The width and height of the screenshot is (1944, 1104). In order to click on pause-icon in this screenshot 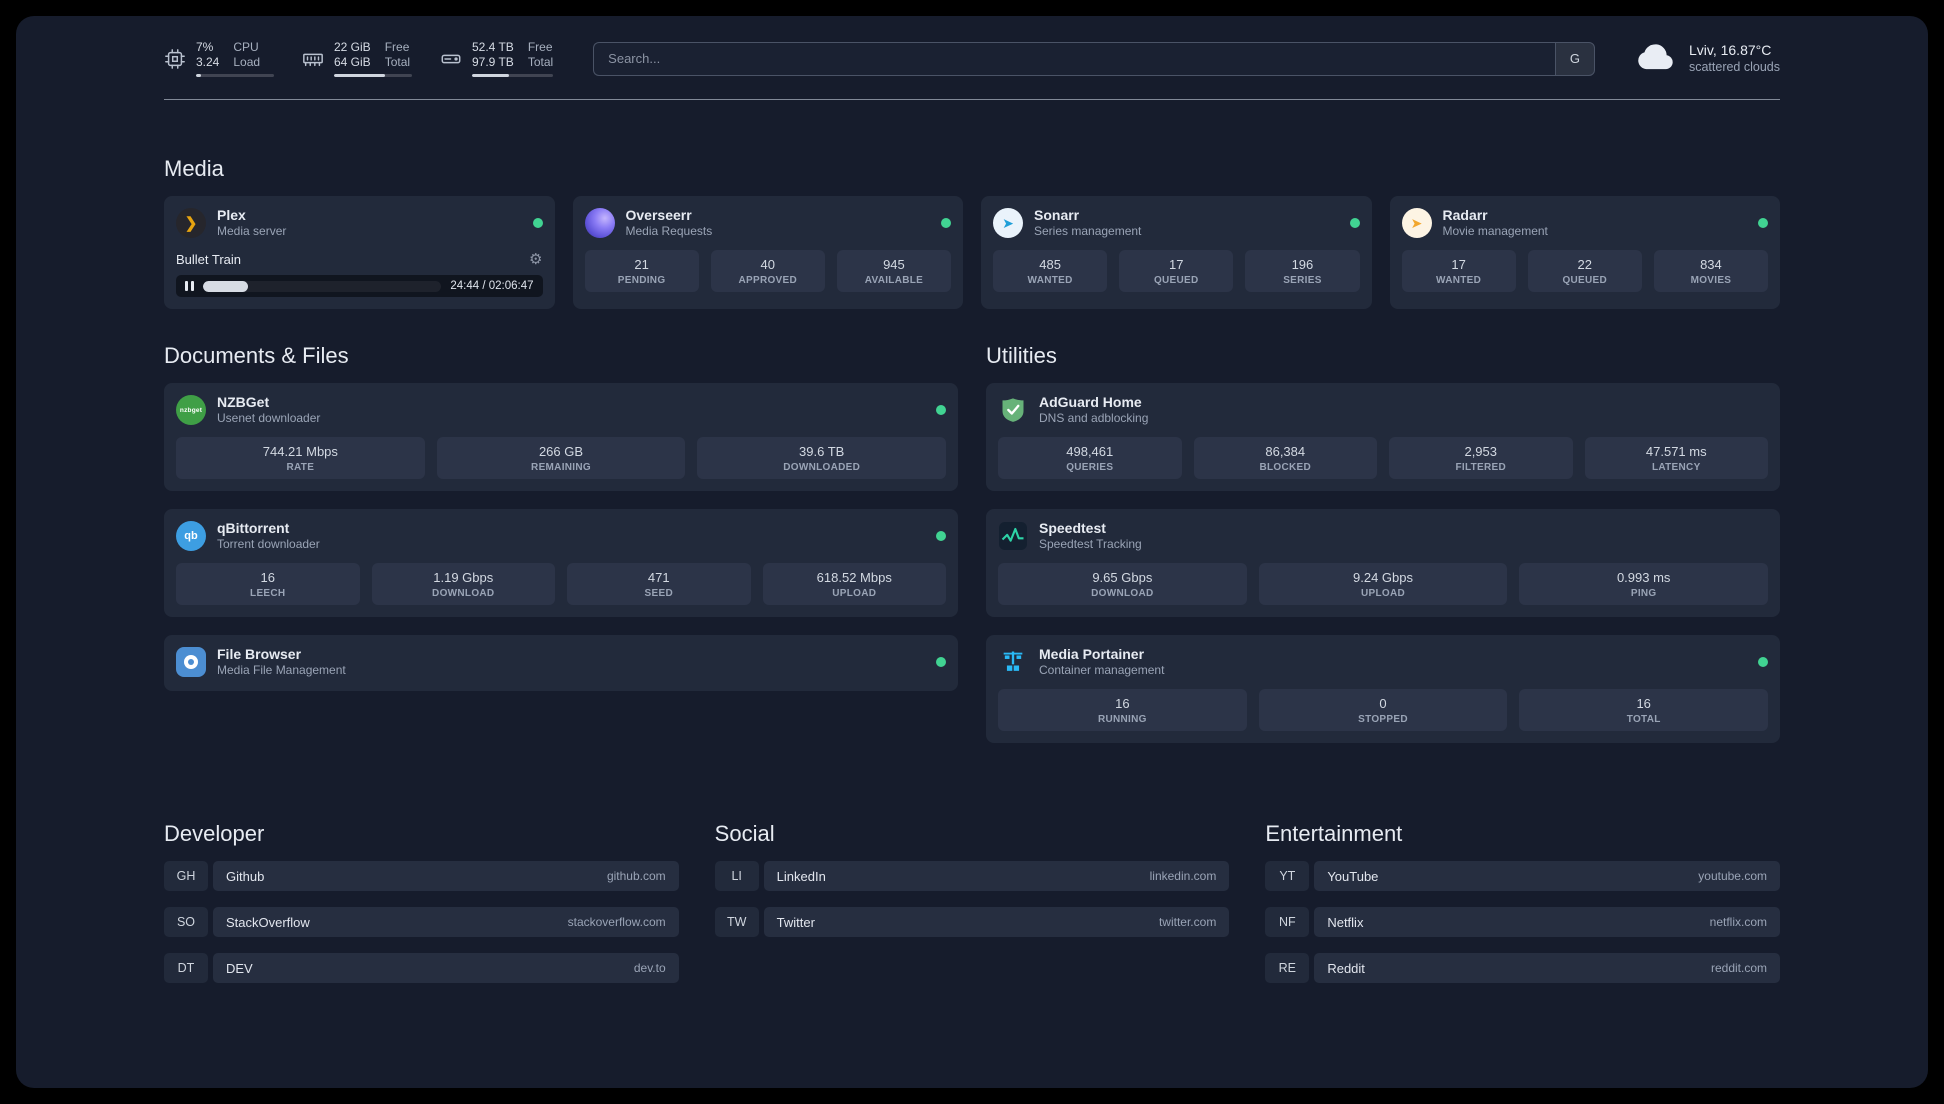, I will do `click(189, 286)`.